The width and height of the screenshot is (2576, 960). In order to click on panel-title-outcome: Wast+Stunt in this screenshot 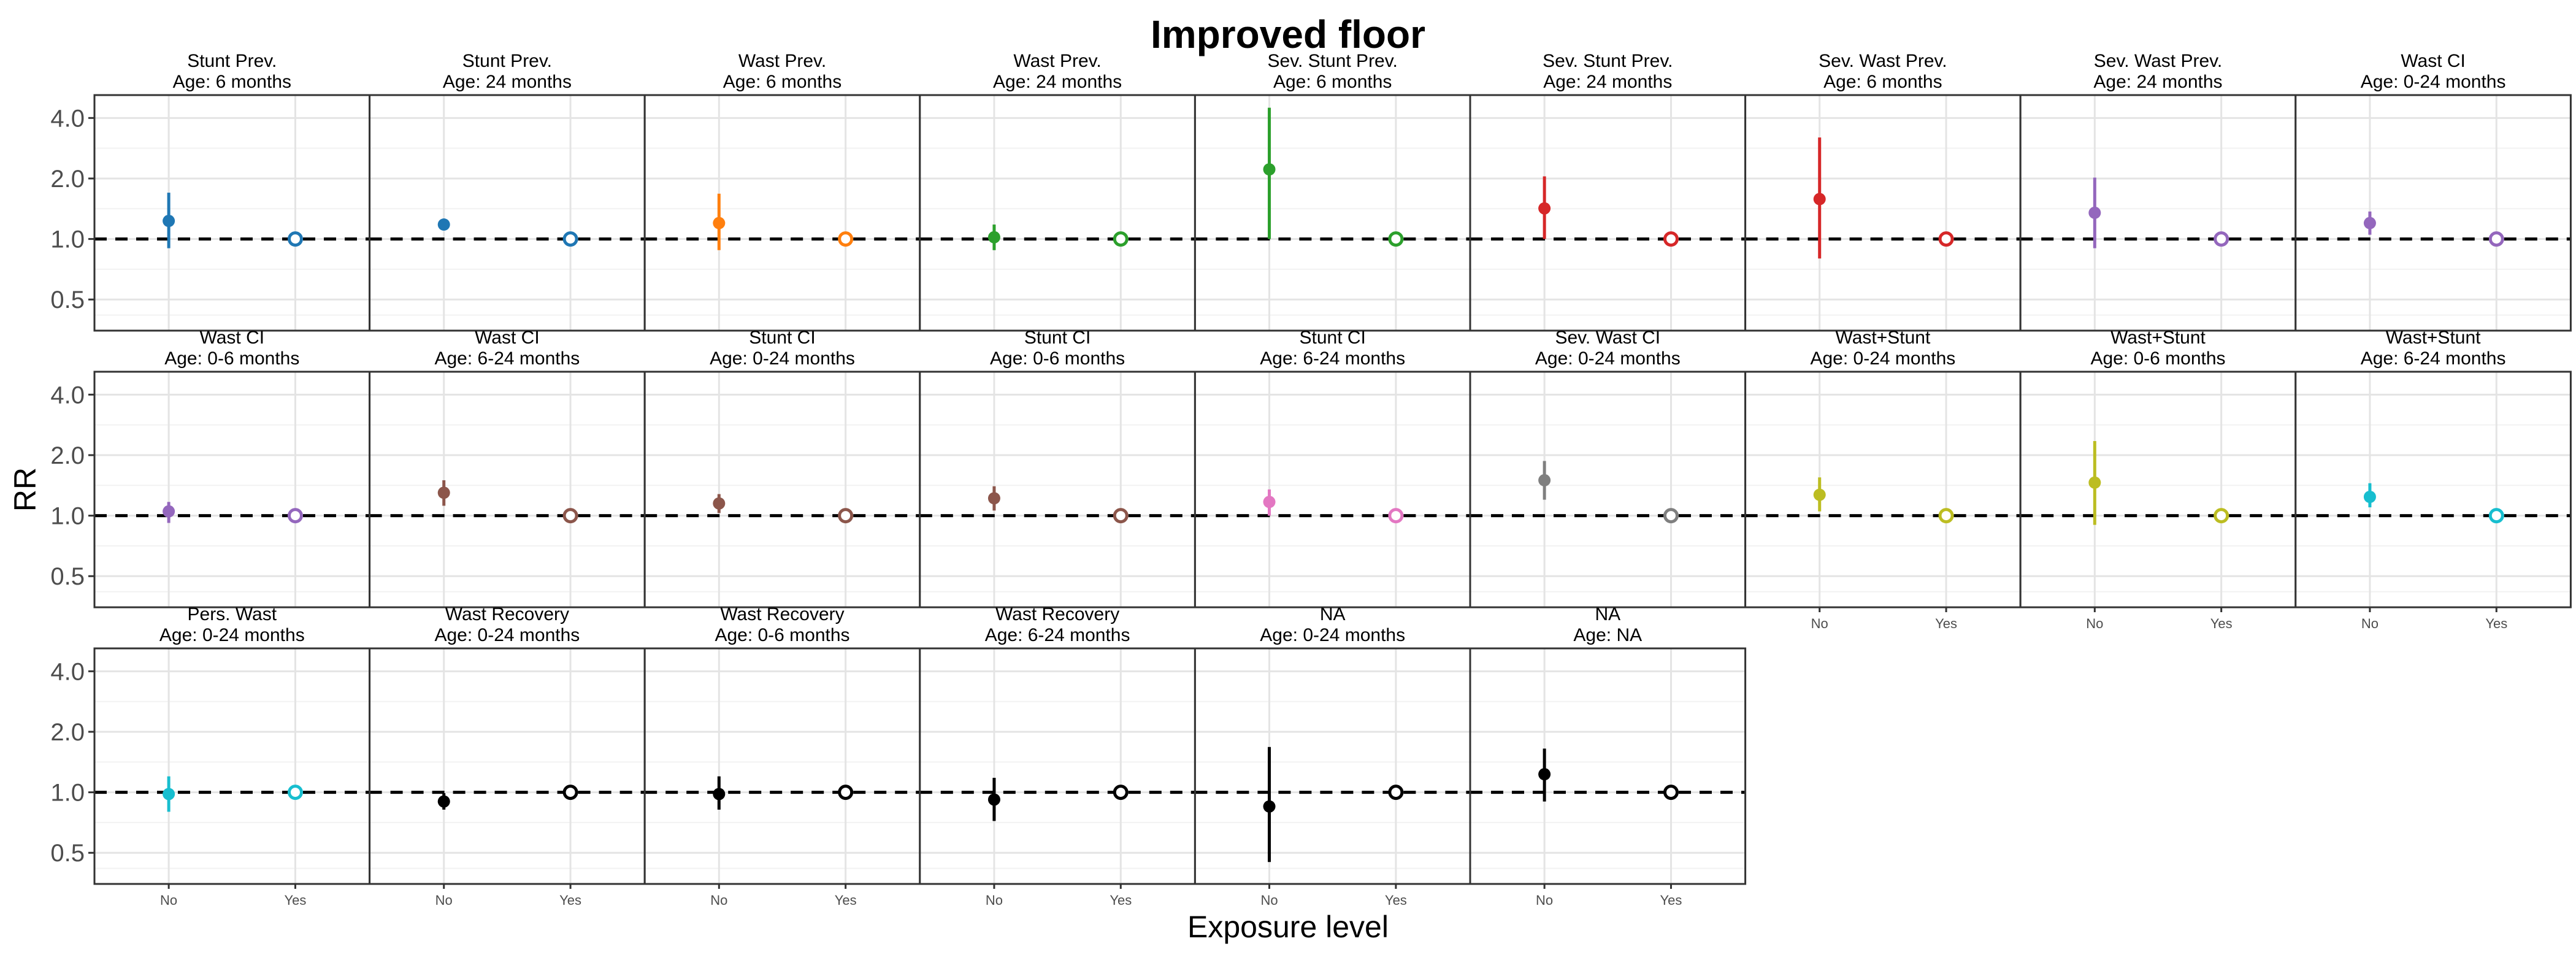, I will do `click(2433, 338)`.